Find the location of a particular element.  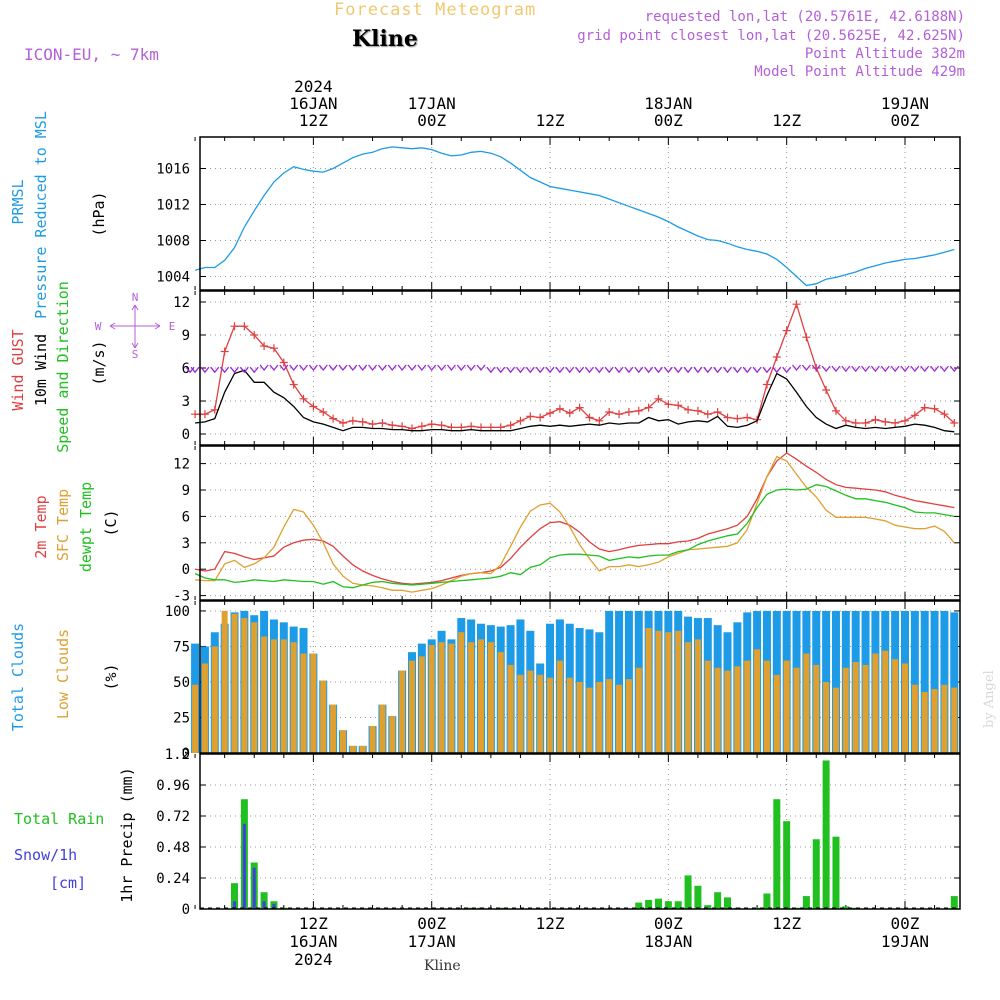

footer-location: Kline is located at coordinates (442, 966).